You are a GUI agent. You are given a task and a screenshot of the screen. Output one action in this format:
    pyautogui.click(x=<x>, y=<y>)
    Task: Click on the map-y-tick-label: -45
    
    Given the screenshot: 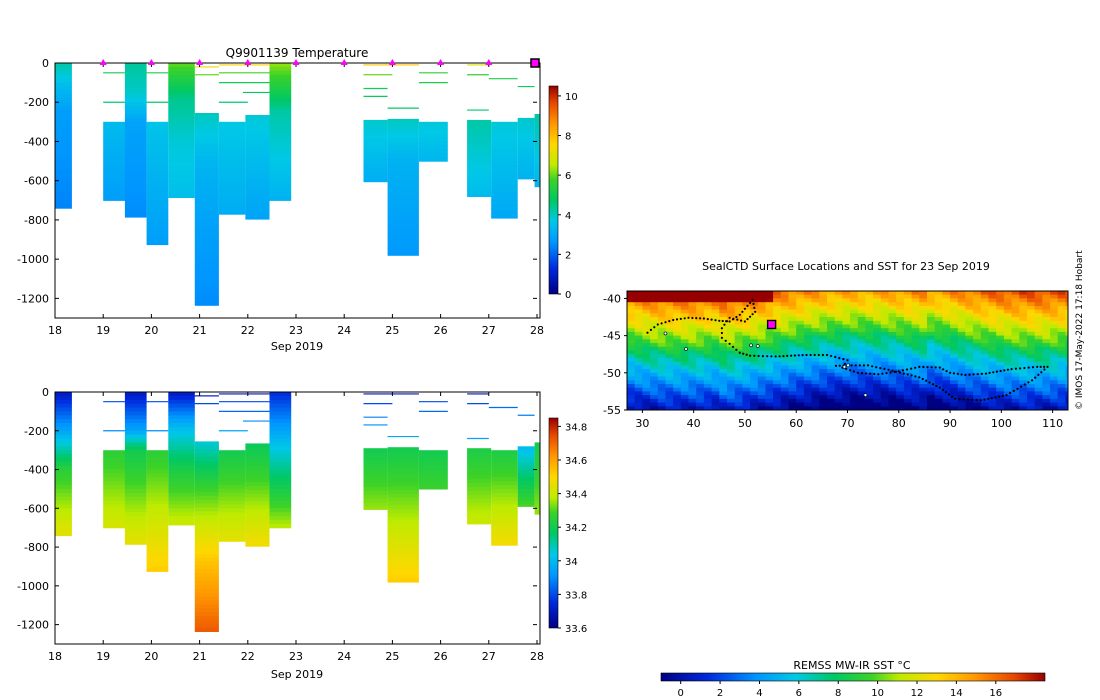 What is the action you would take?
    pyautogui.click(x=612, y=336)
    